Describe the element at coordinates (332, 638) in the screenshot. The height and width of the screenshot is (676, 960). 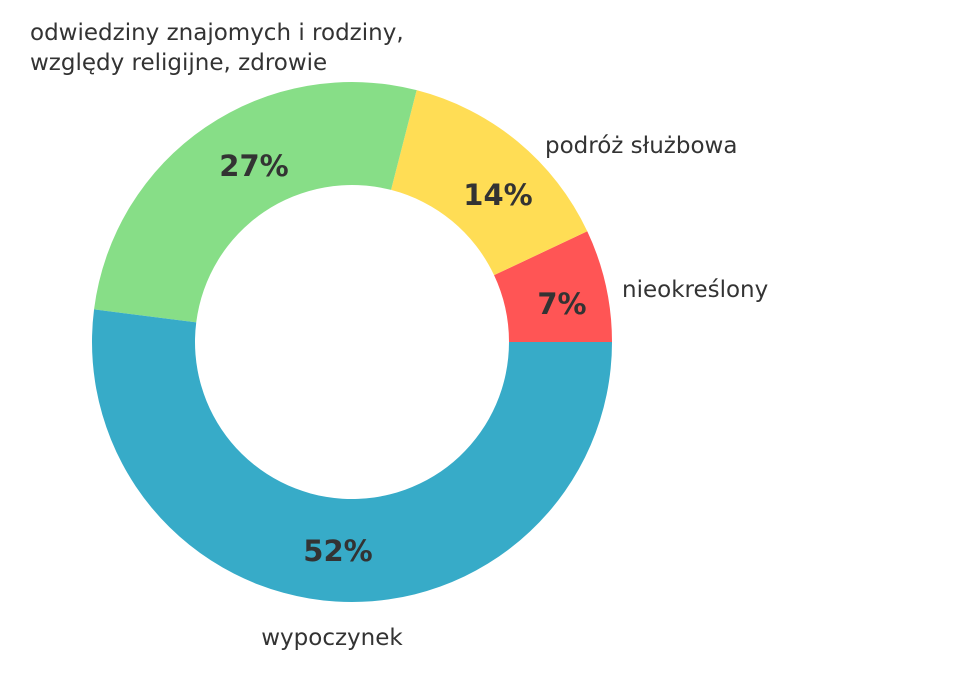
I see `category-label-wypoczynek: wypoczynek` at that location.